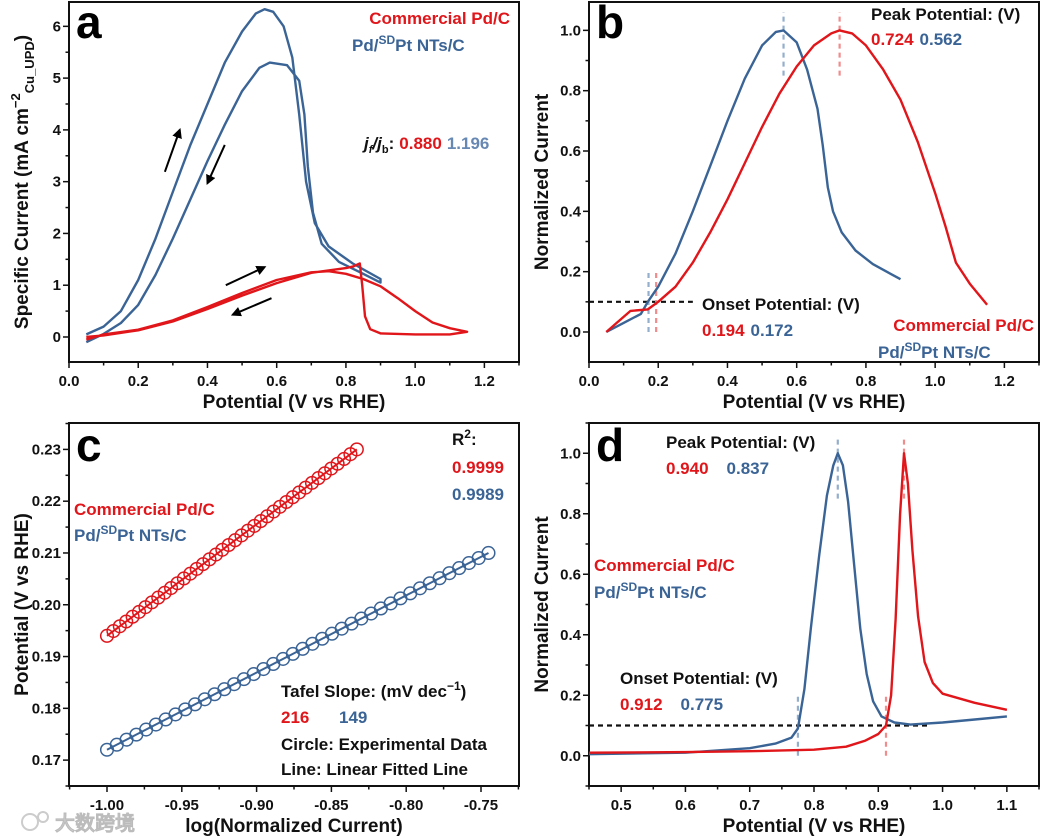  I want to click on x-tick-label: 0.9, so click(878, 805).